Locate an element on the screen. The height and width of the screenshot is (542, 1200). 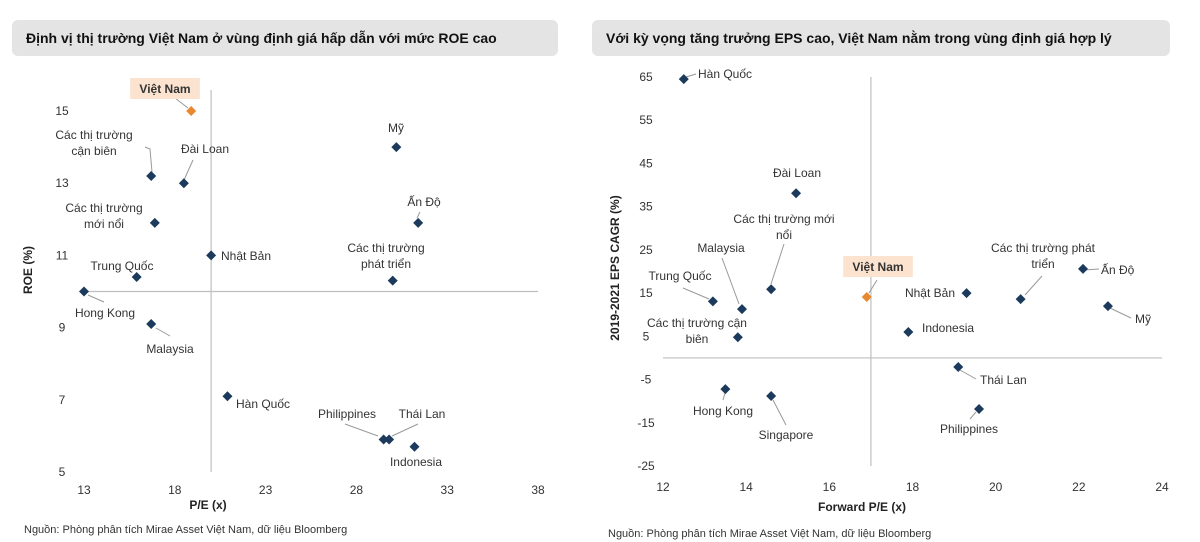
left-point-label: cận biên is located at coordinates (93, 151).